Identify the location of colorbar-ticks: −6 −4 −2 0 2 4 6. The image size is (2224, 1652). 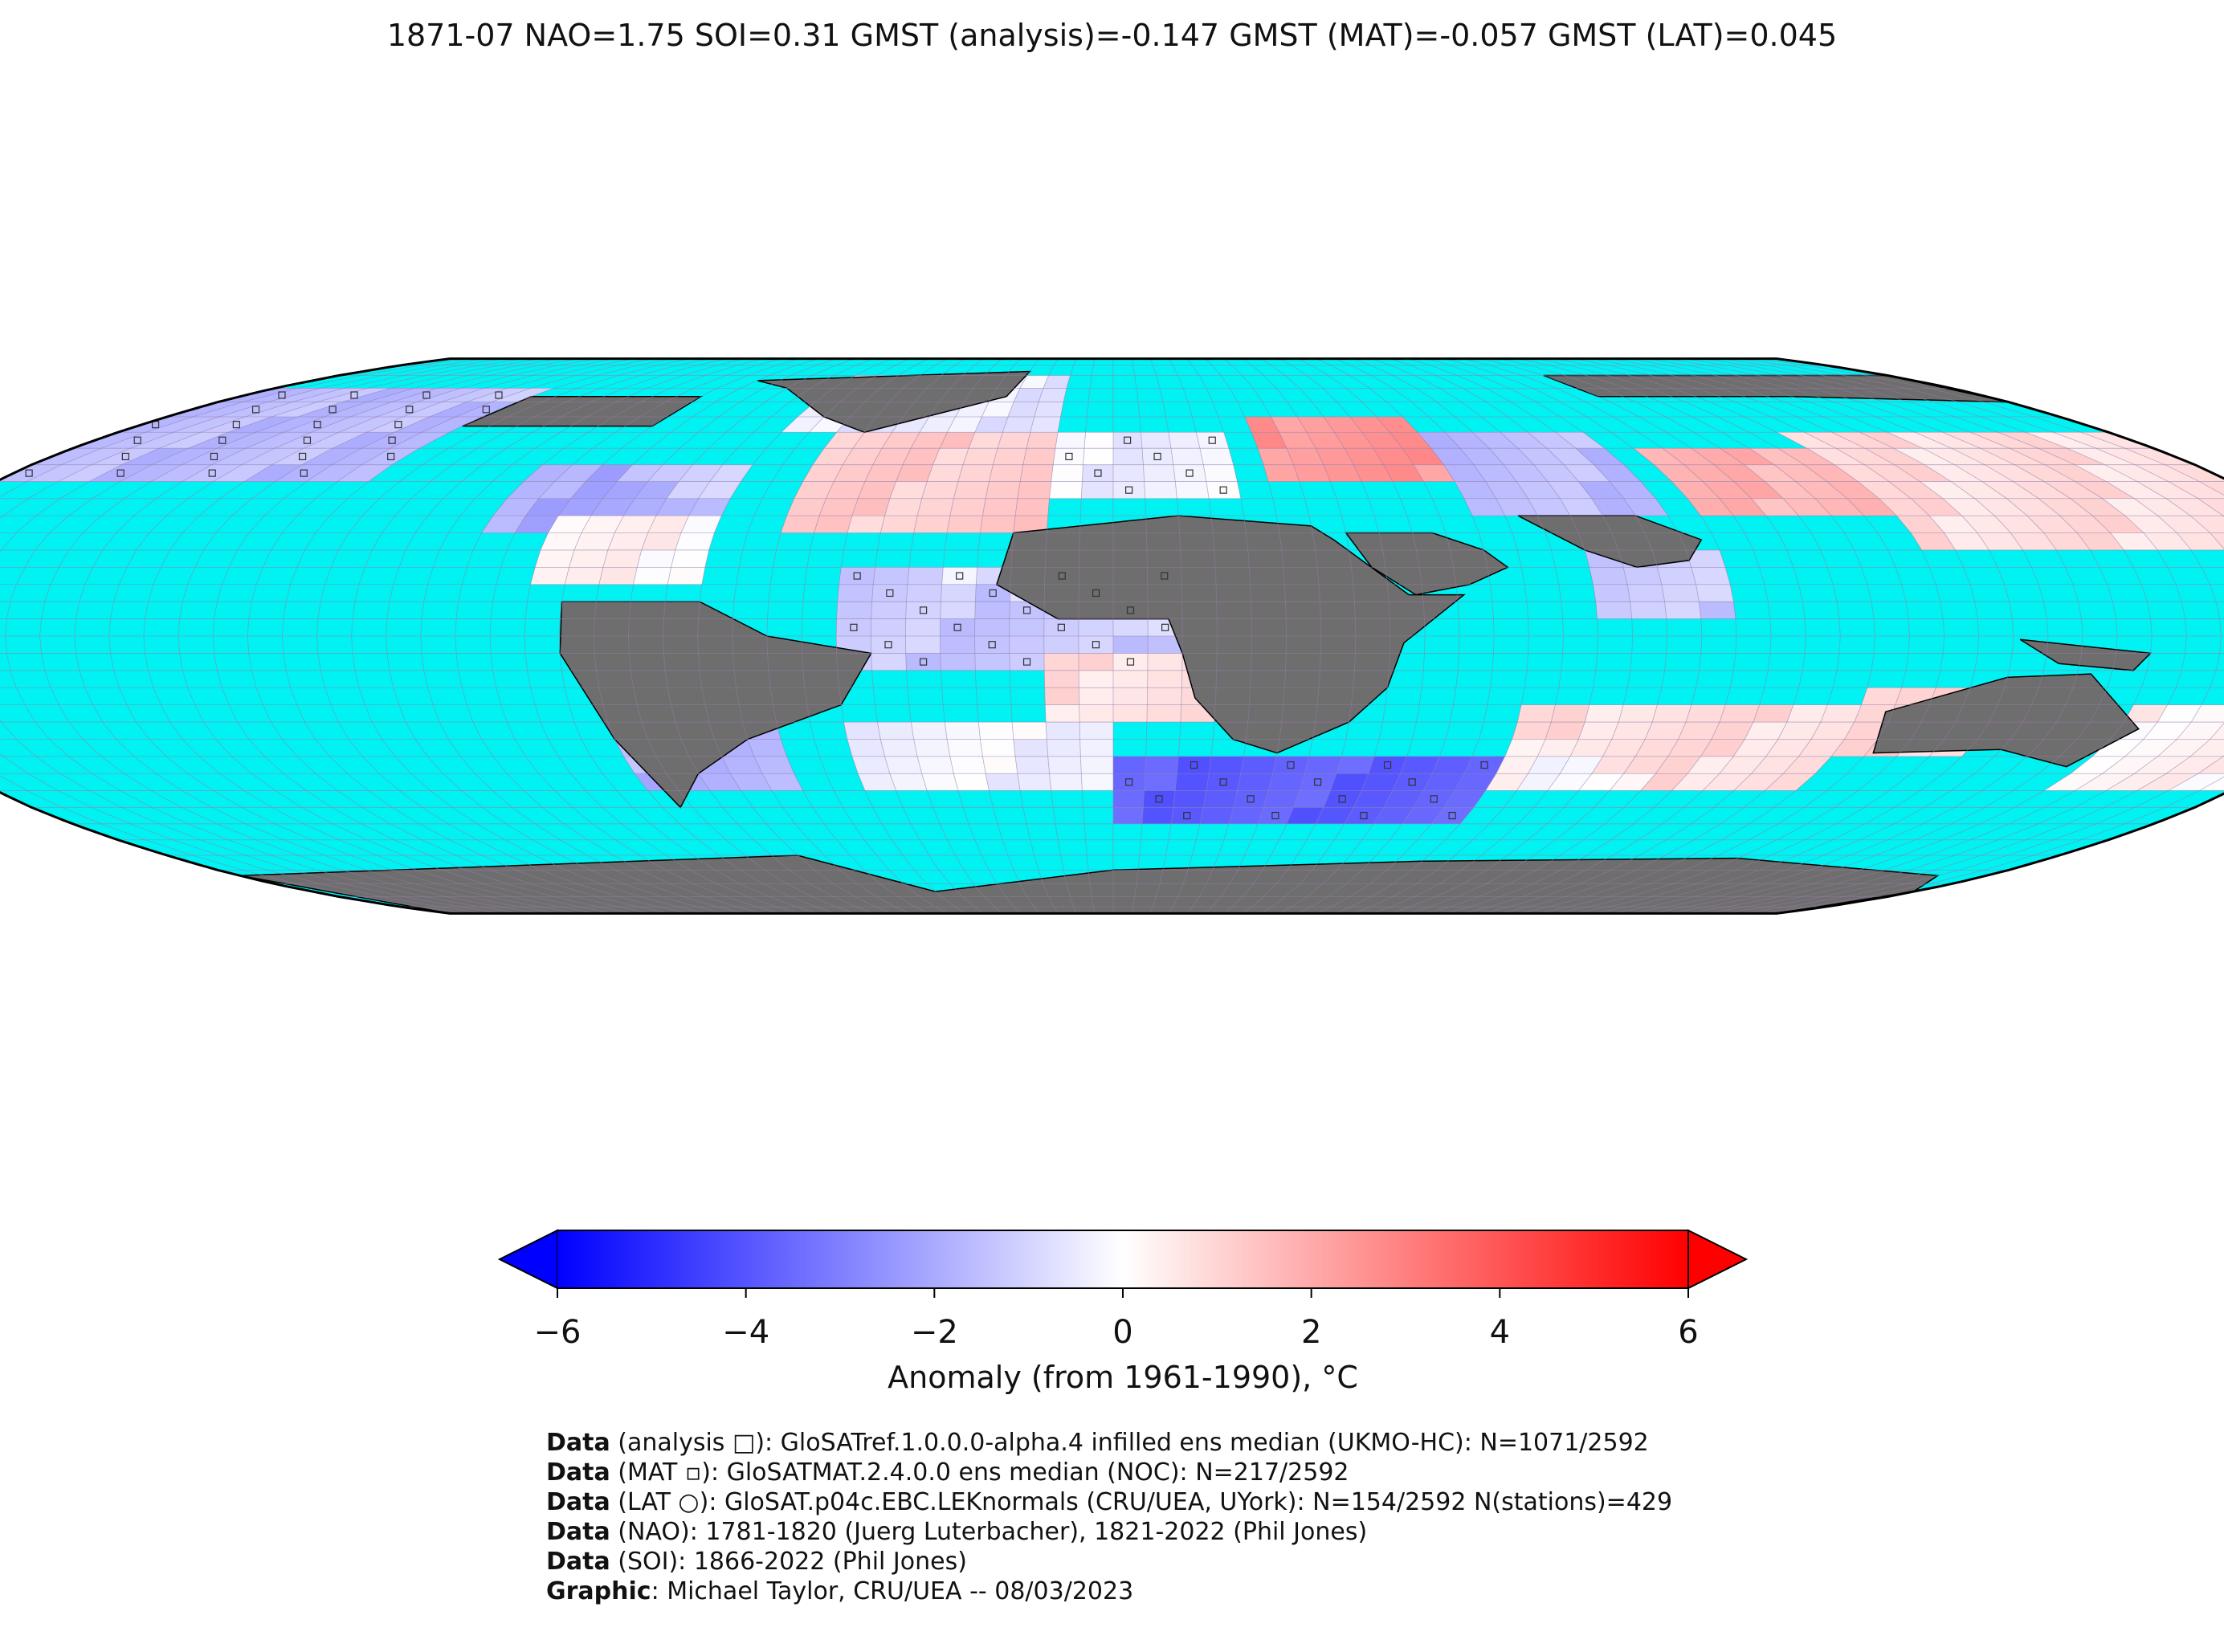
(1116, 1319).